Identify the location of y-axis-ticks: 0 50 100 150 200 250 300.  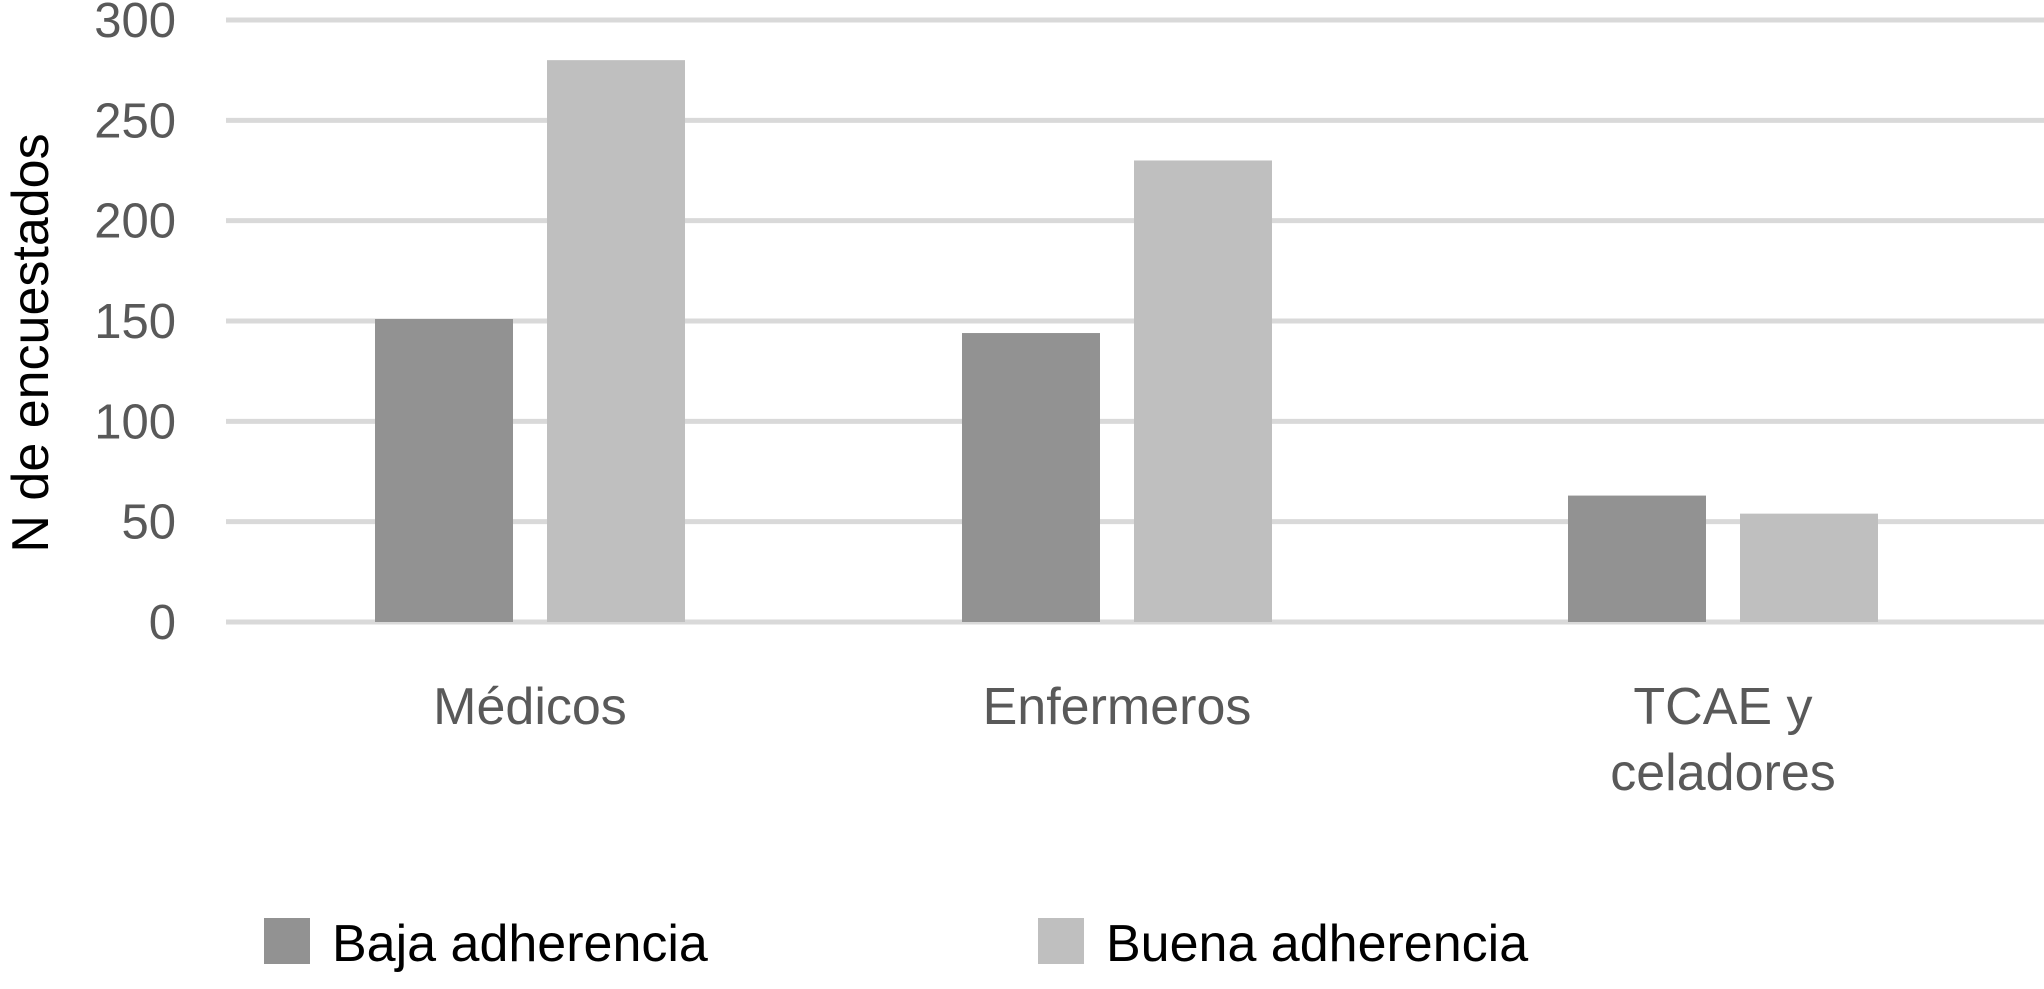
(135, 325).